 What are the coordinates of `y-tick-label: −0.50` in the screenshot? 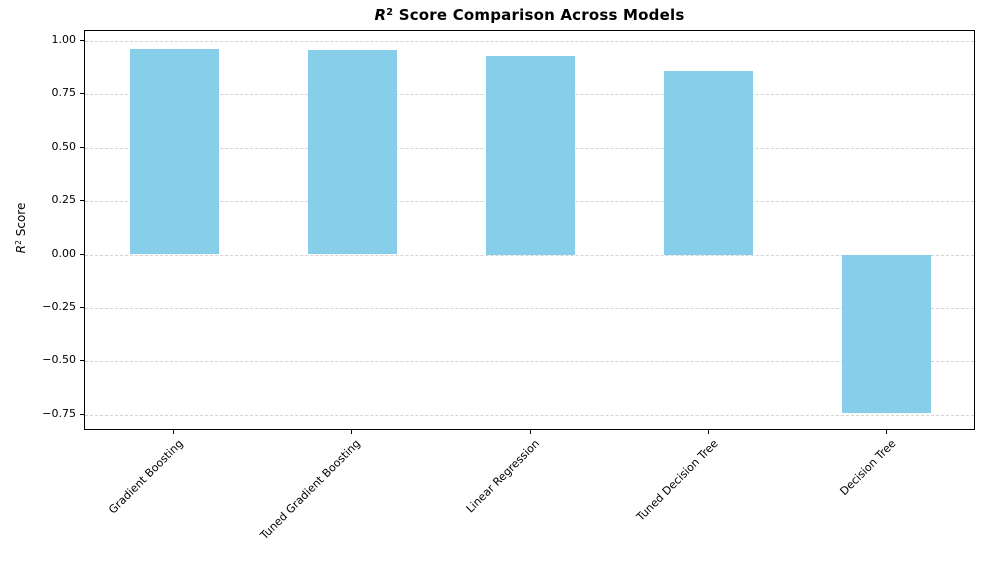 It's located at (59, 359).